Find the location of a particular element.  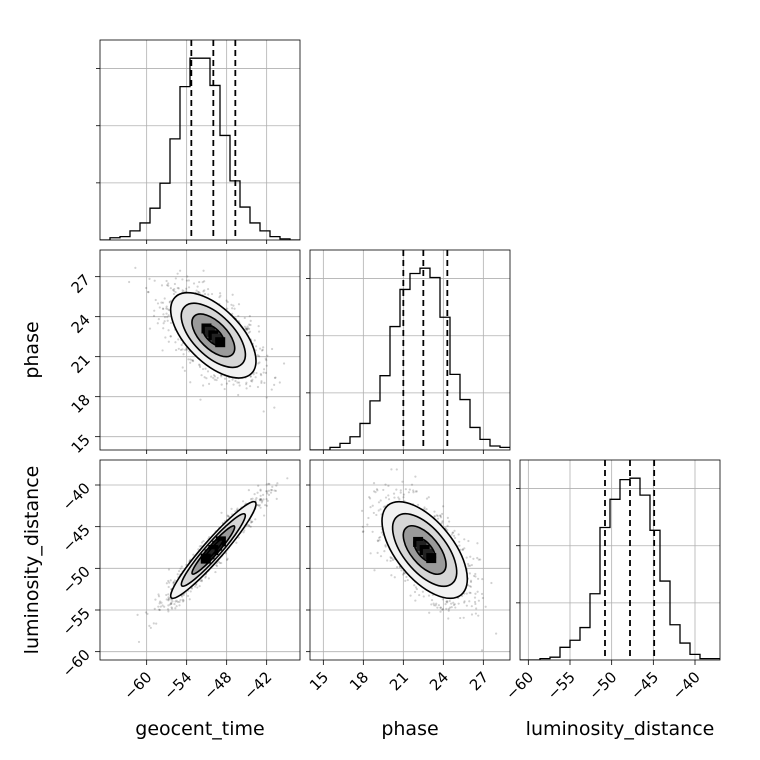

density-cell is located at coordinates (431, 558).